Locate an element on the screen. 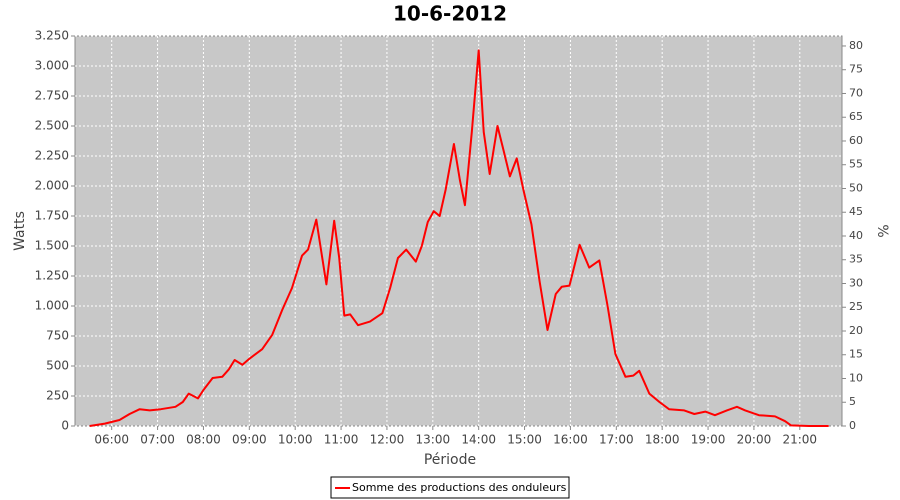 The width and height of the screenshot is (900, 500). x-tick-label: 16:00 is located at coordinates (570, 440).